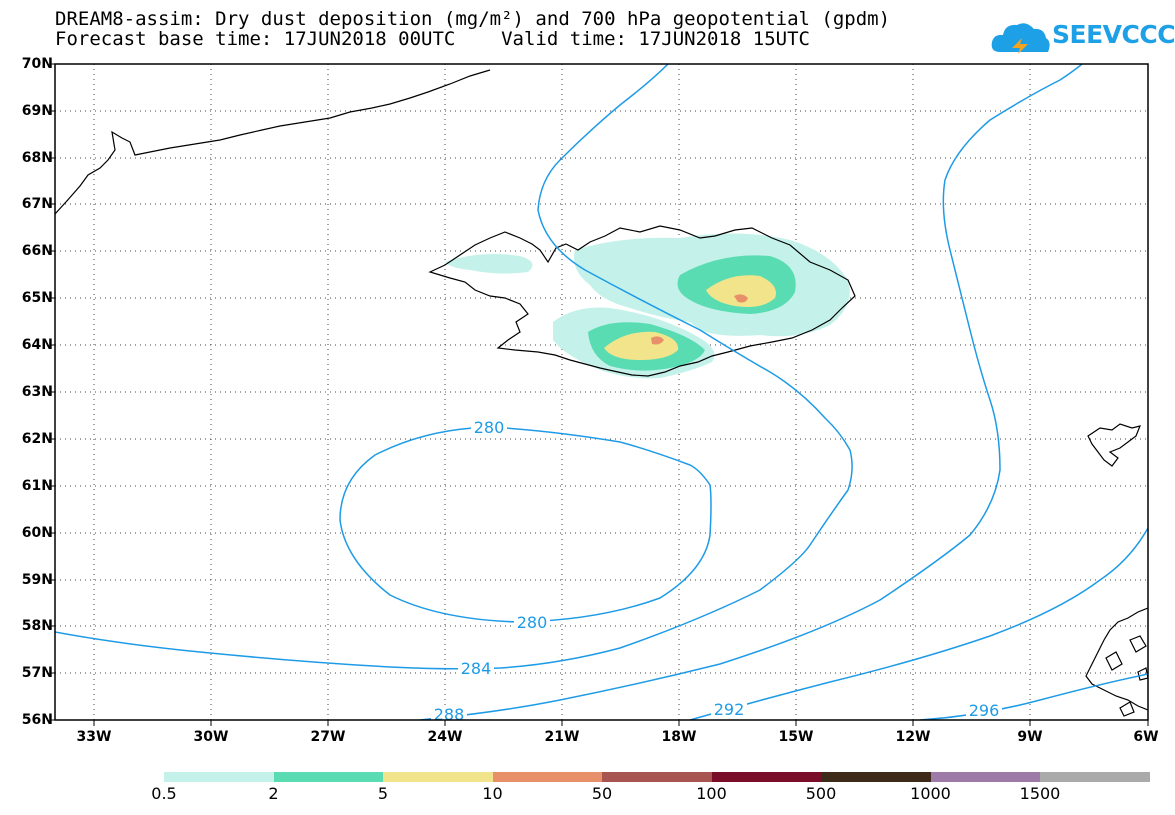  Describe the element at coordinates (37, 673) in the screenshot. I see `lat-label: 57N` at that location.